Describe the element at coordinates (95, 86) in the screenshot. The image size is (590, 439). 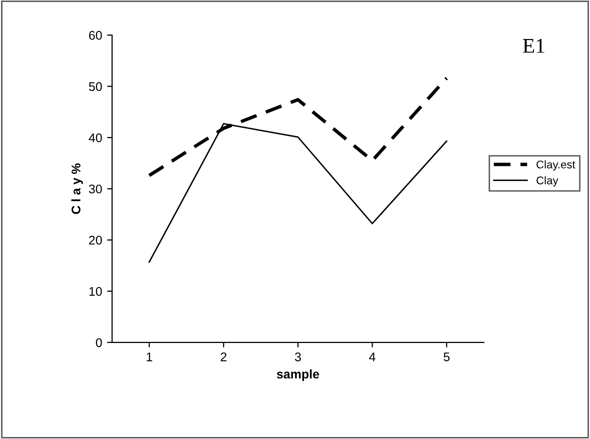
I see `y-tick-label: 50` at that location.